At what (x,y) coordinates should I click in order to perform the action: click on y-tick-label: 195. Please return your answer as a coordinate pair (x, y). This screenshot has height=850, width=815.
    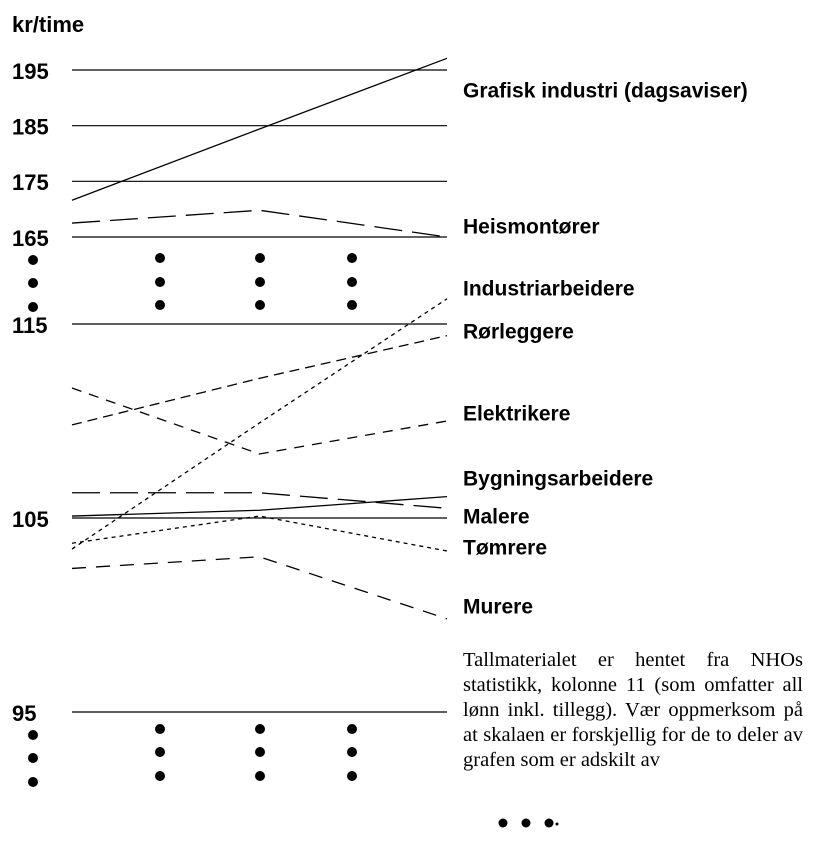
    Looking at the image, I should click on (30, 71).